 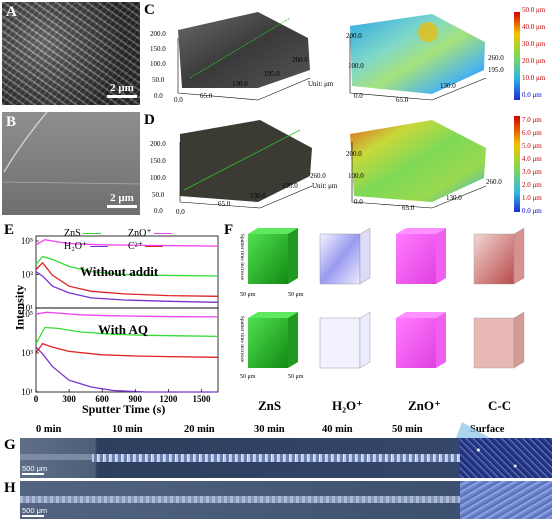 What do you see at coordinates (122, 396) in the screenshot?
I see `x-axis-ticks: 0 300 600 900 1200 1500` at bounding box center [122, 396].